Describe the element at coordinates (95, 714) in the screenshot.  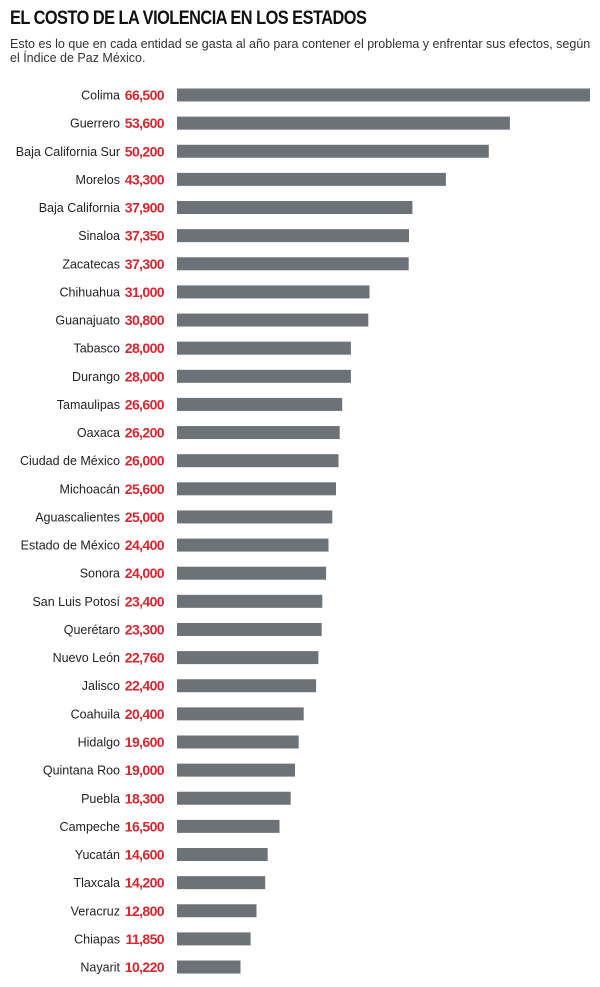
I see `category-label: Coahuila` at that location.